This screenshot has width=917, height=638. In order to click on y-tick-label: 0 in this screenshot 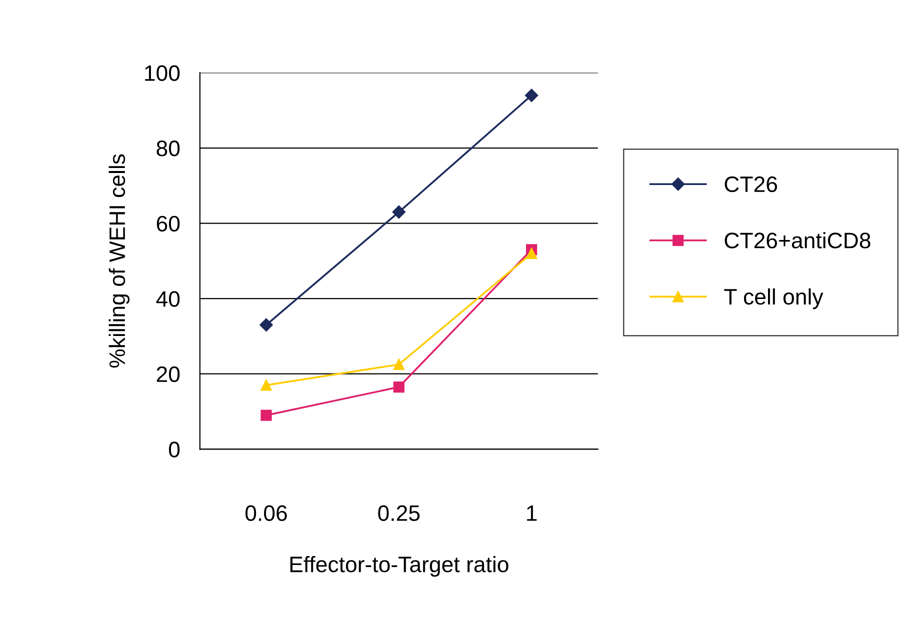, I will do `click(174, 450)`.